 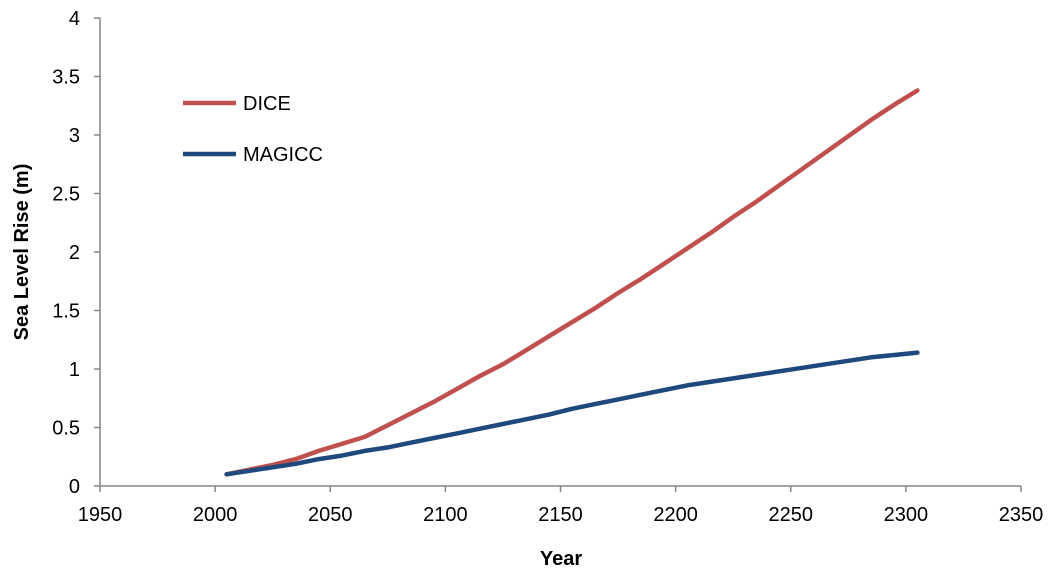 What do you see at coordinates (22, 252) in the screenshot?
I see `y-axis-title: Sea Level Rise (m)` at bounding box center [22, 252].